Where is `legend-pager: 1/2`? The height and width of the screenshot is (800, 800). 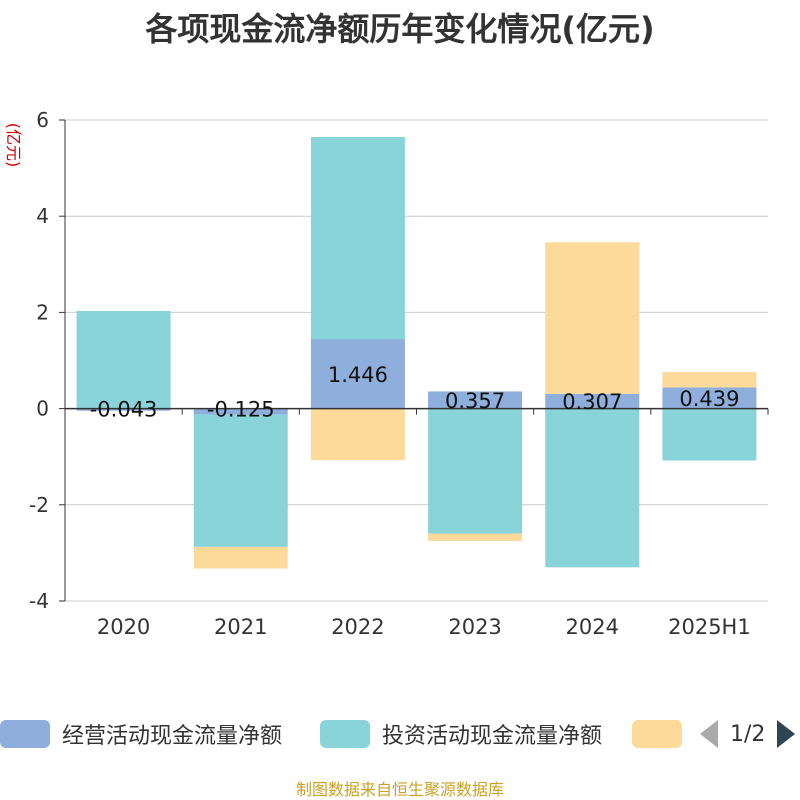
legend-pager: 1/2 is located at coordinates (748, 734).